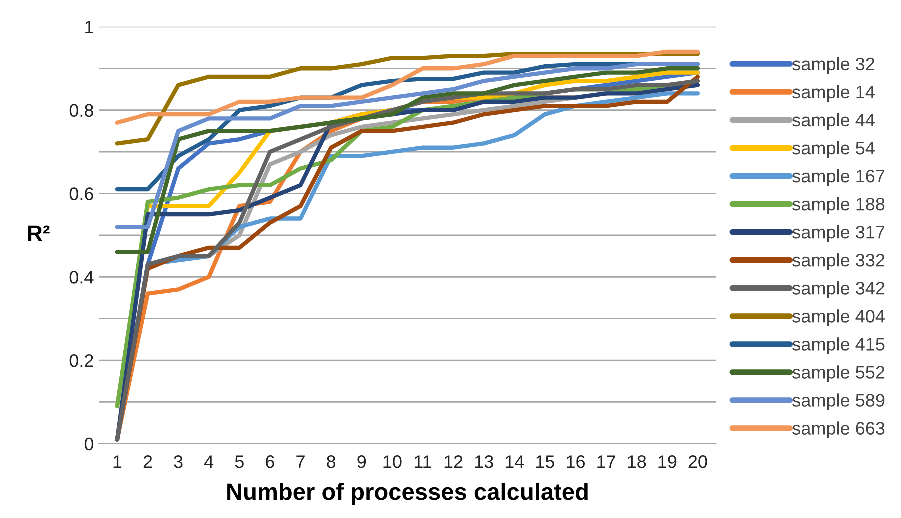 This screenshot has width=901, height=518. What do you see at coordinates (838, 290) in the screenshot?
I see `legend-label: sample 342` at bounding box center [838, 290].